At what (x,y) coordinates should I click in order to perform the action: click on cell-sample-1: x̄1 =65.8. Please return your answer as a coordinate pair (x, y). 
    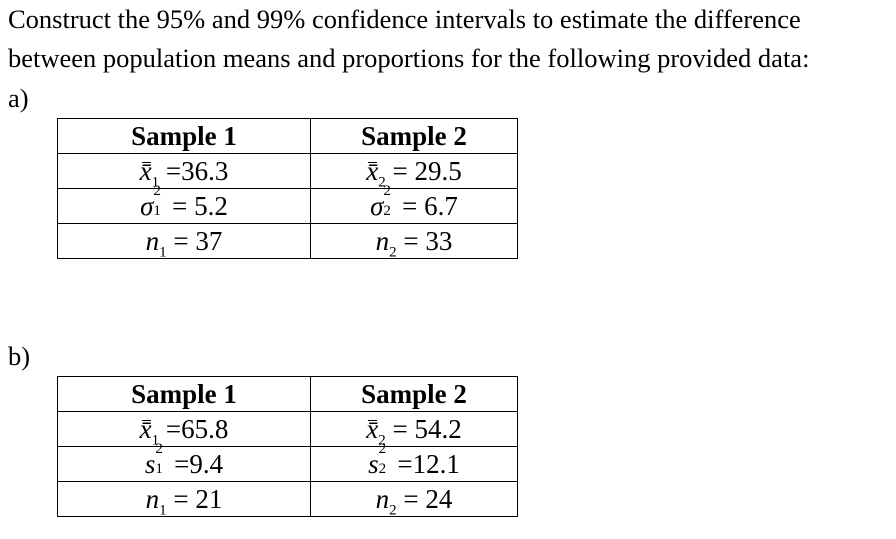
    Looking at the image, I should click on (184, 429).